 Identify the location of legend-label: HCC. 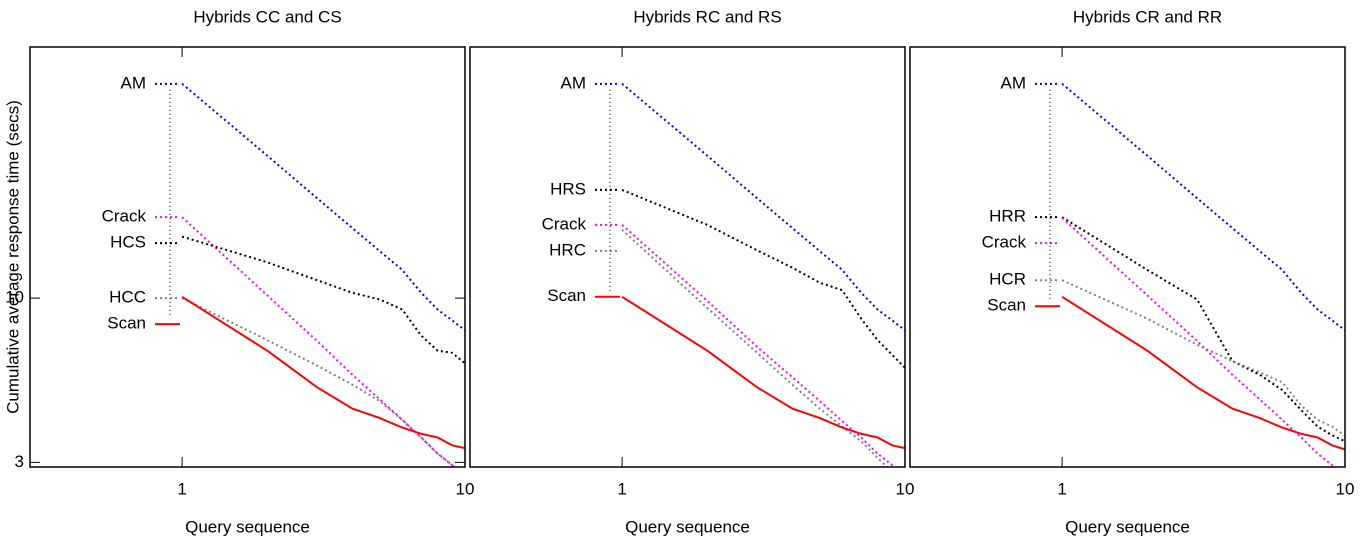
(127, 297).